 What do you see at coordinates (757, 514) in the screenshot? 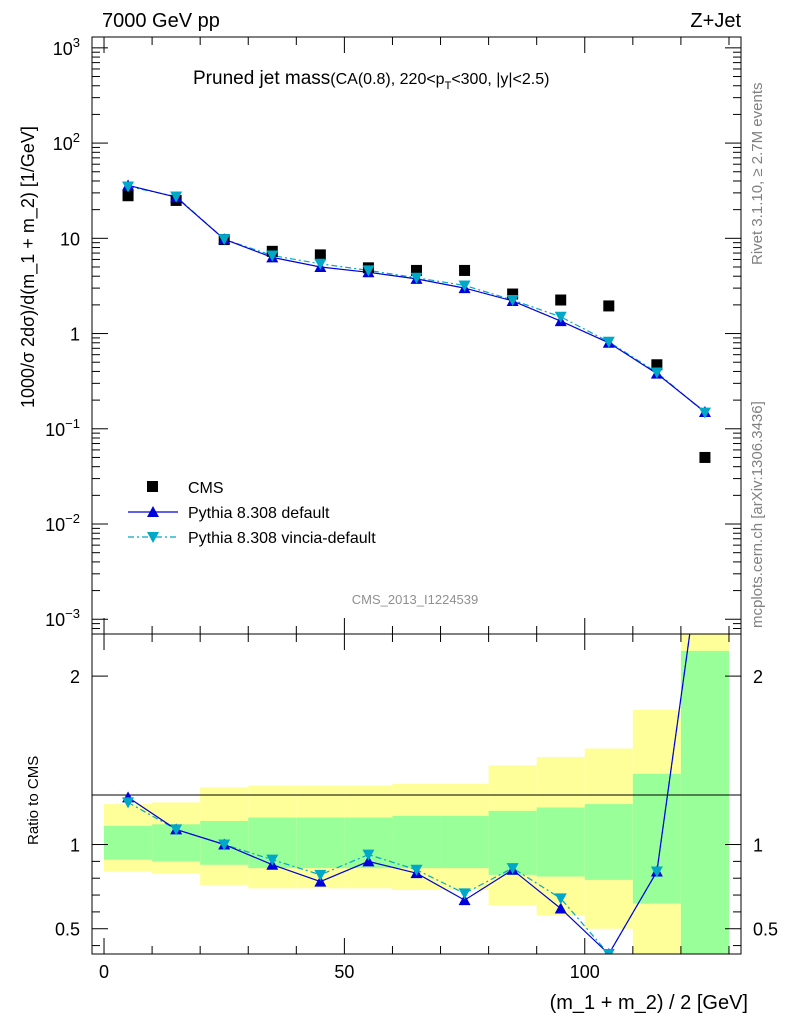
I see `mcplots-label: mcplots.cern.ch [arXiv:1306.3436]` at bounding box center [757, 514].